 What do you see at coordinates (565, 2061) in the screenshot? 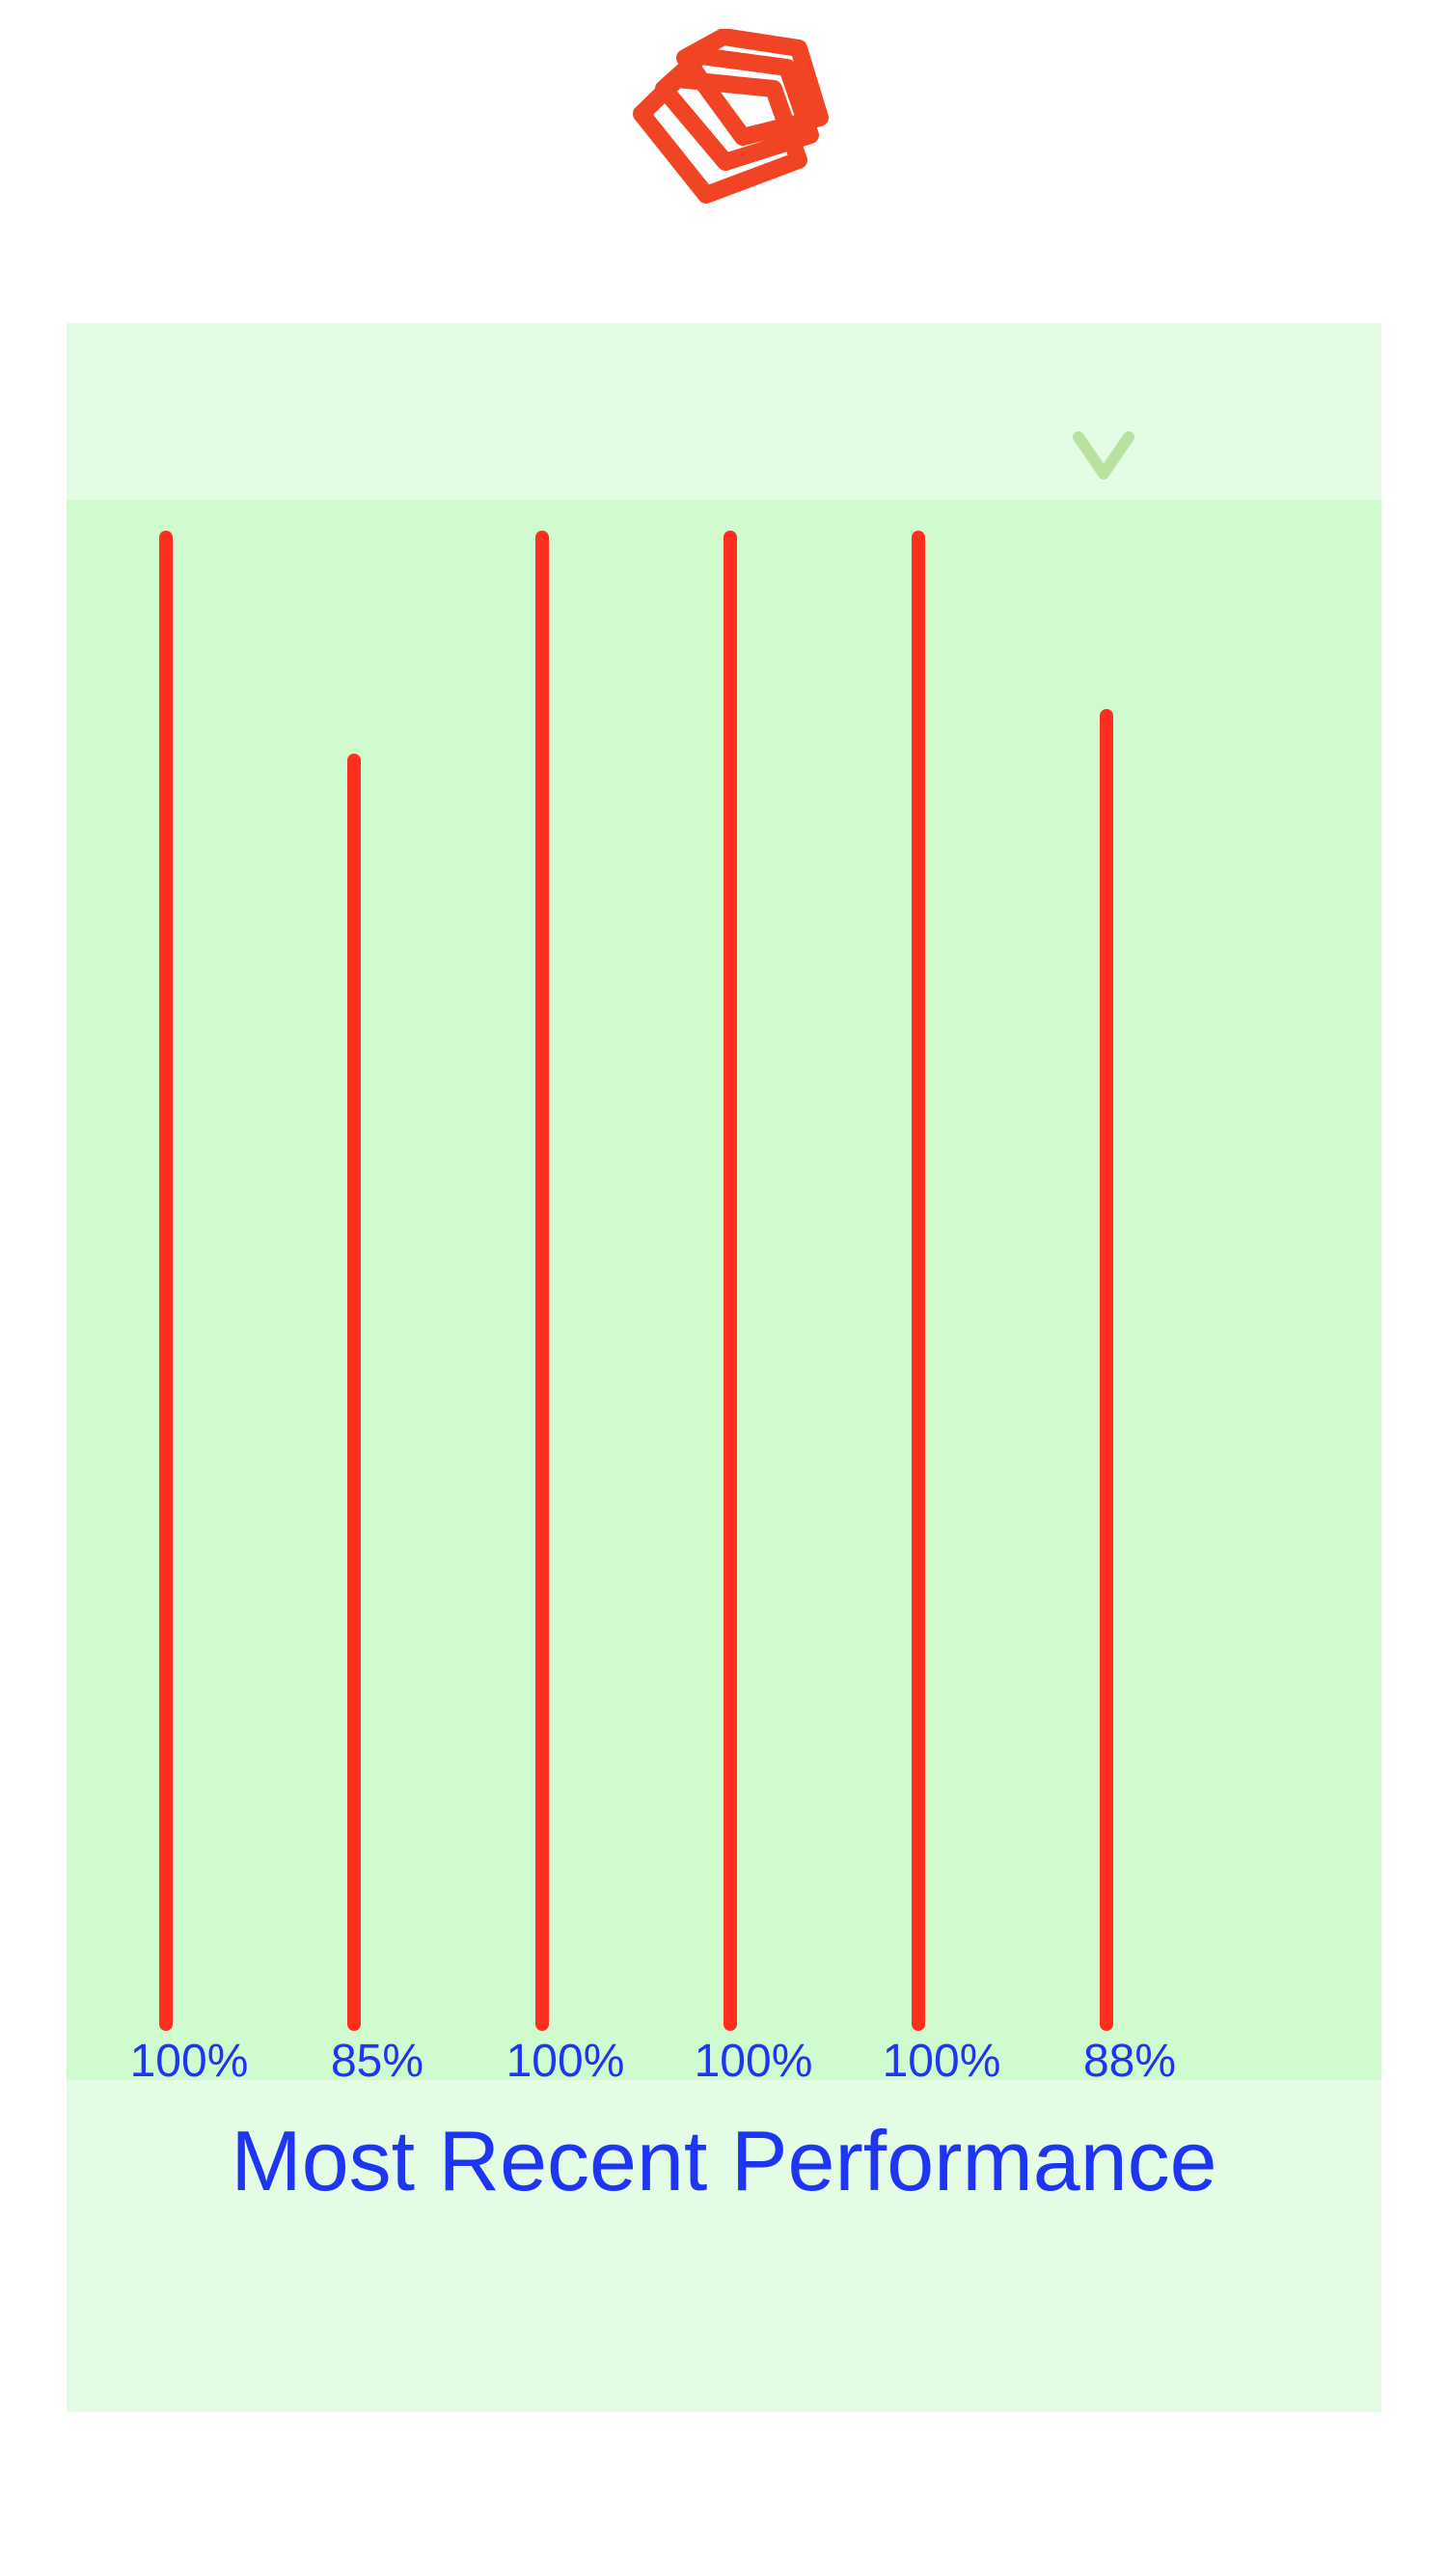
I see `bar-label-3: 100%` at bounding box center [565, 2061].